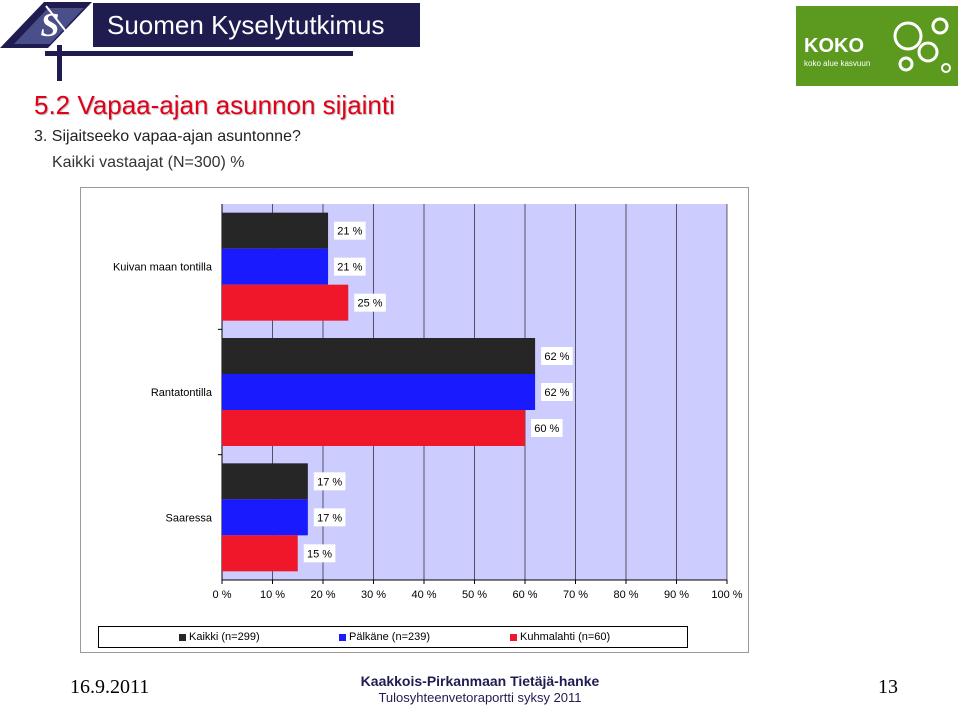  I want to click on koko-logo: KOKO koko alue kasvuun, so click(877, 46).